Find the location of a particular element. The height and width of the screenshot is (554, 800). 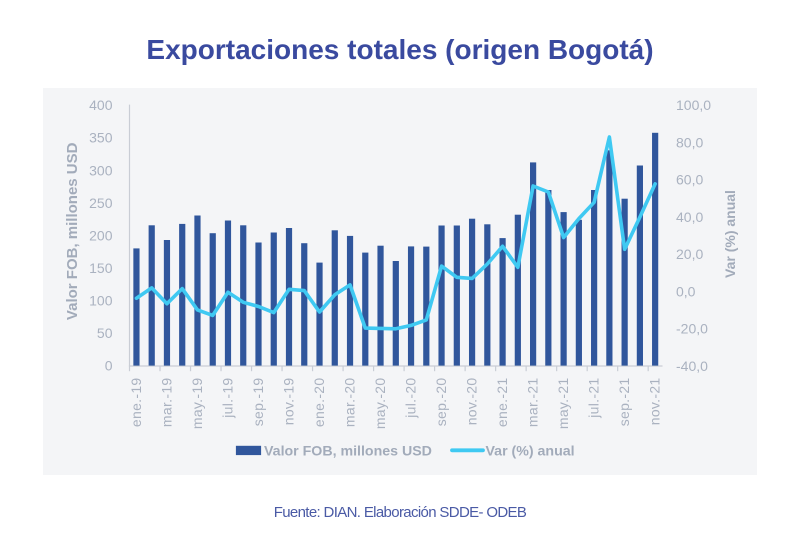

svg-text: -40,0 is located at coordinates (692, 366).